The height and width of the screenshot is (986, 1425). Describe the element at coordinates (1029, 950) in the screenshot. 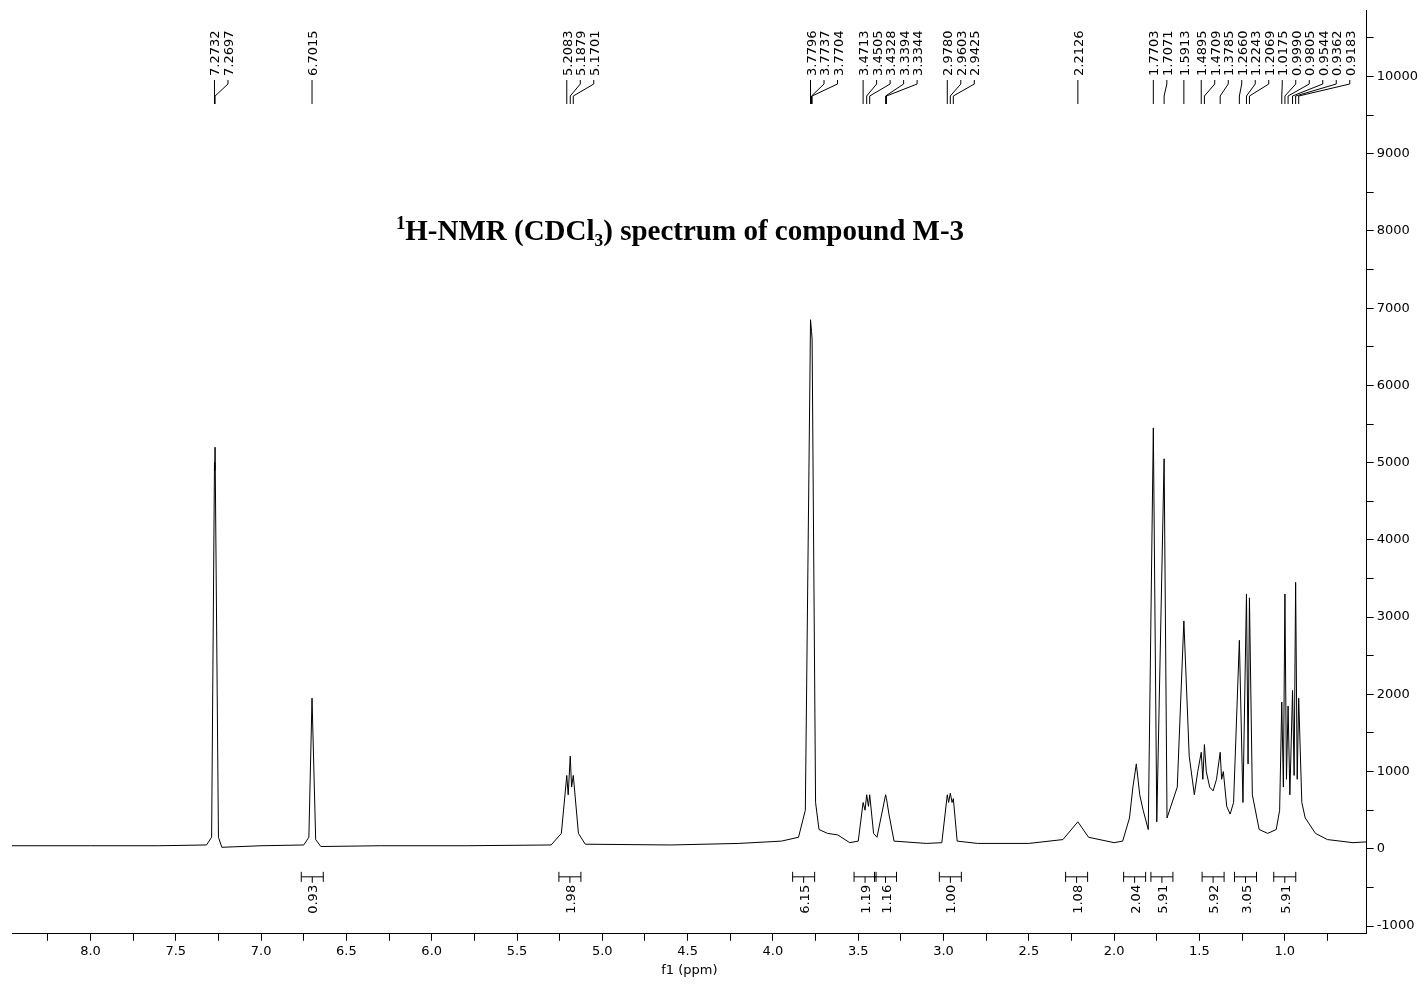

I see `x-tick-label: 2.5` at that location.